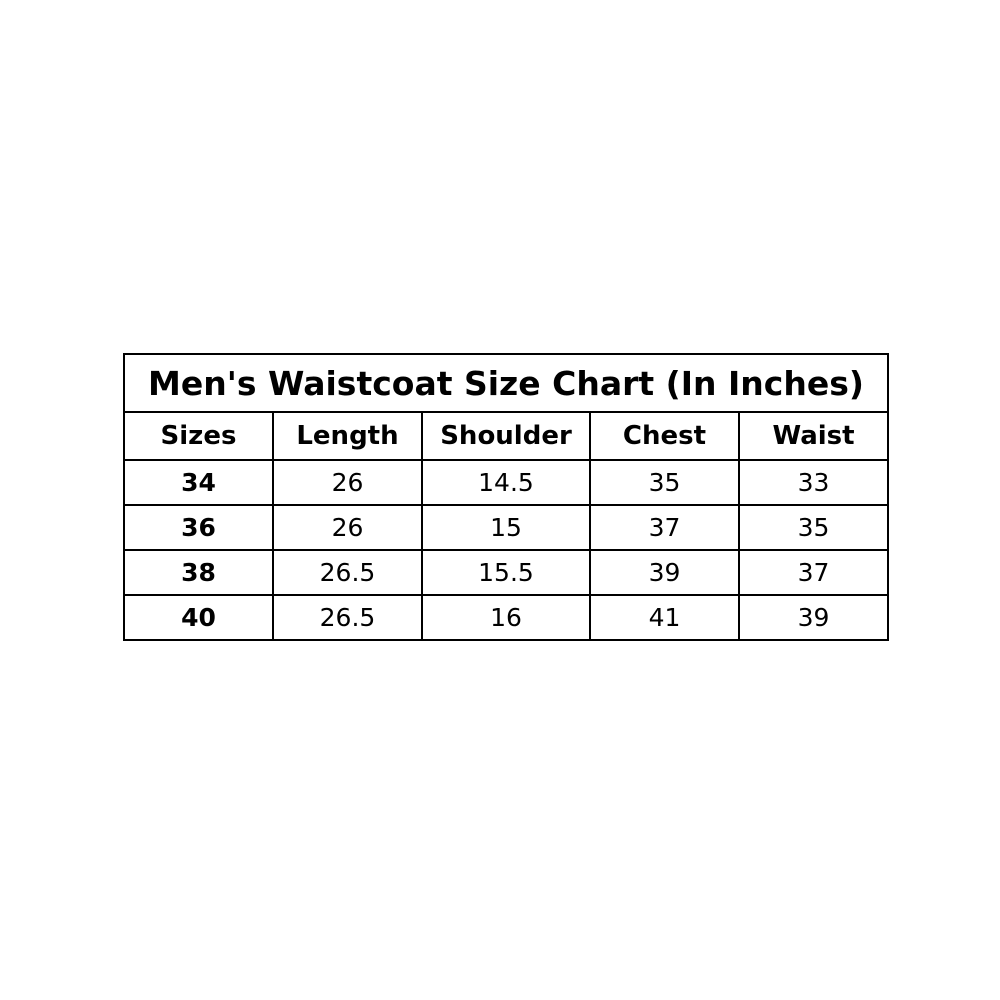 Image resolution: width=1000 pixels, height=1000 pixels. Describe the element at coordinates (198, 482) in the screenshot. I see `size-cell: 34` at that location.